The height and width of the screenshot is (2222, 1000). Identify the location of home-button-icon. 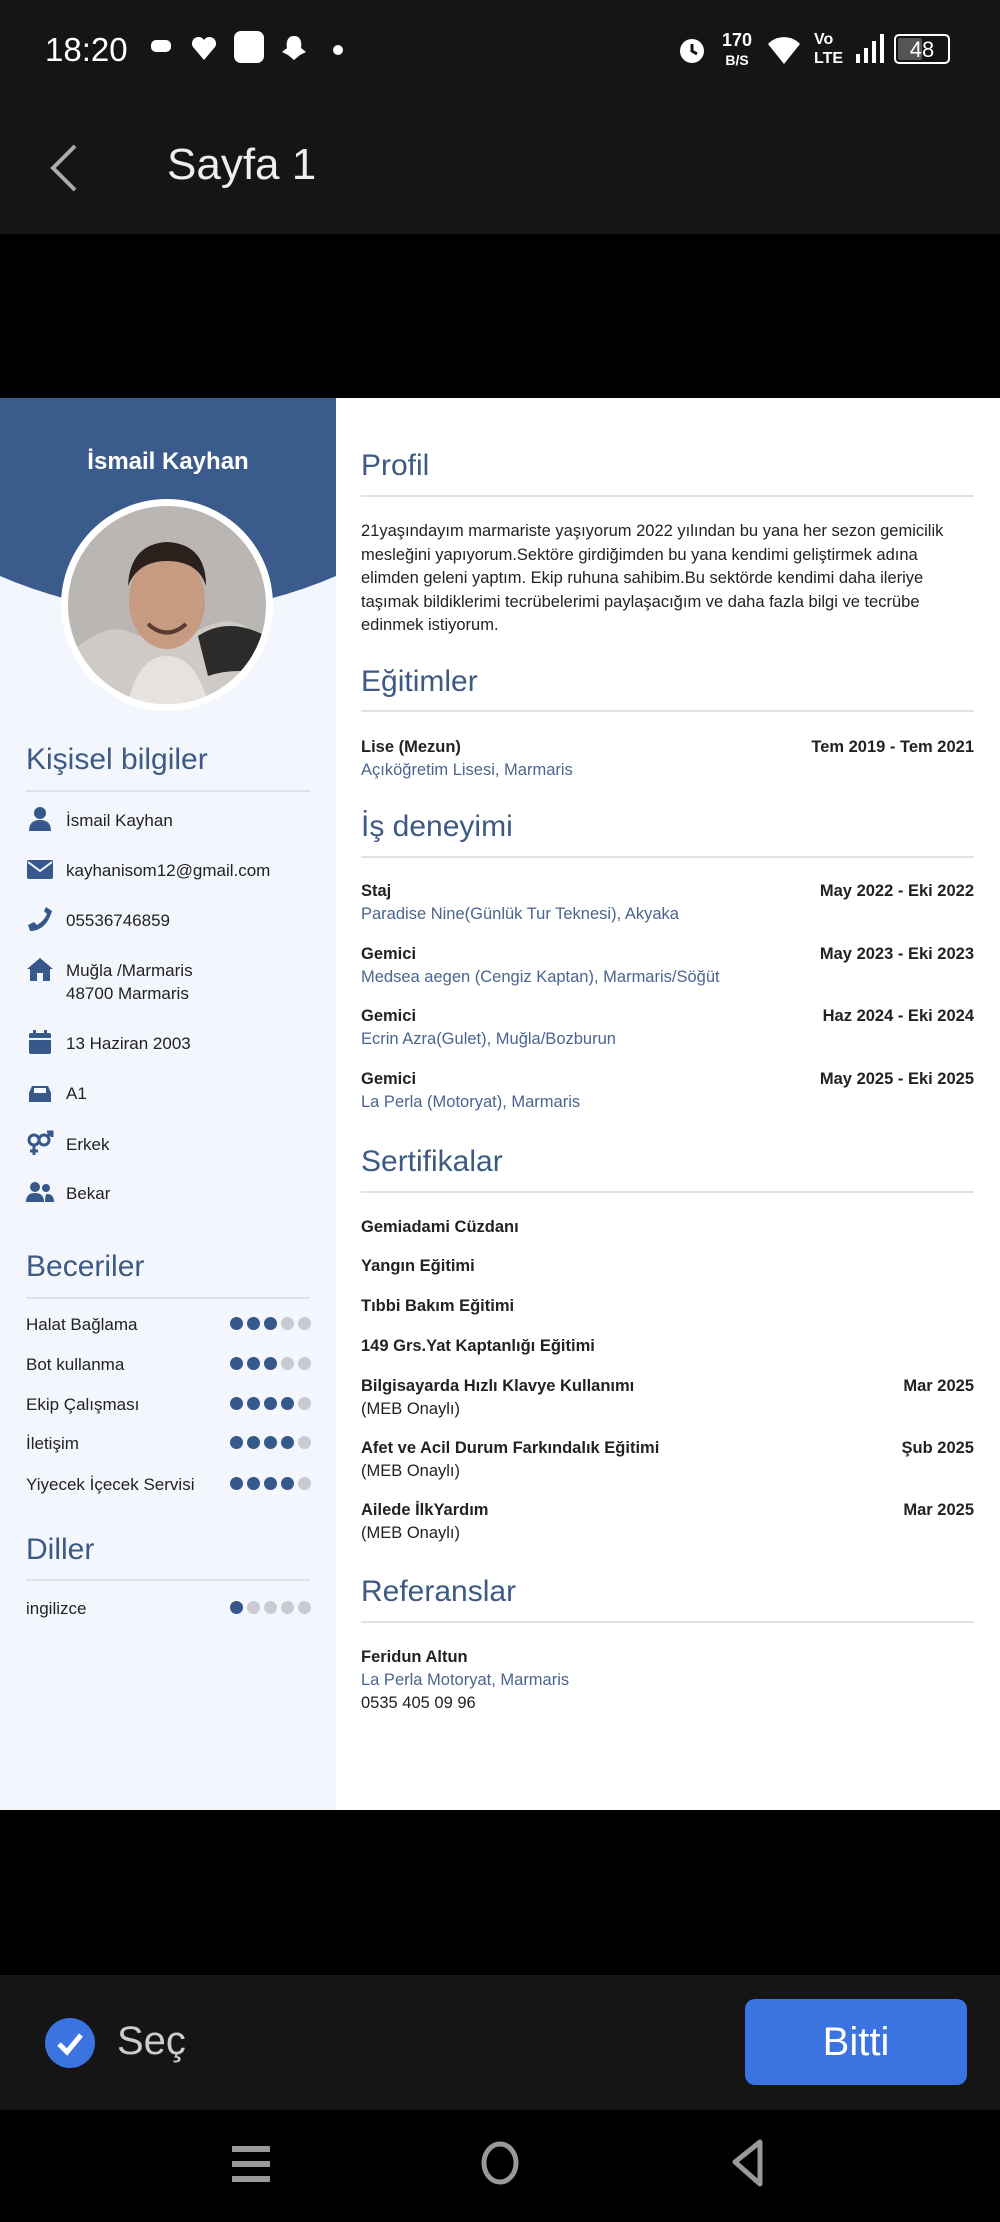
(500, 2163).